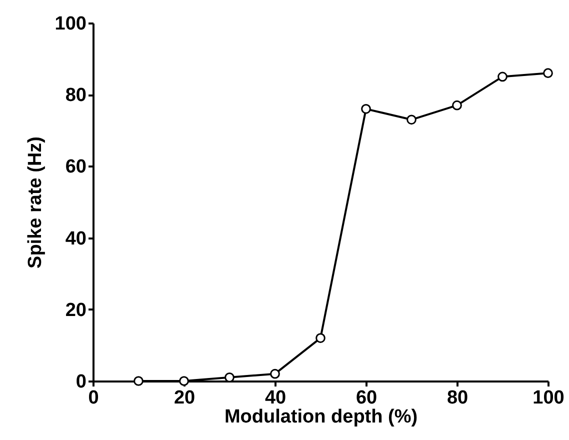 The image size is (569, 440). Describe the element at coordinates (457, 398) in the screenshot. I see `x-tick-label: 80` at that location.